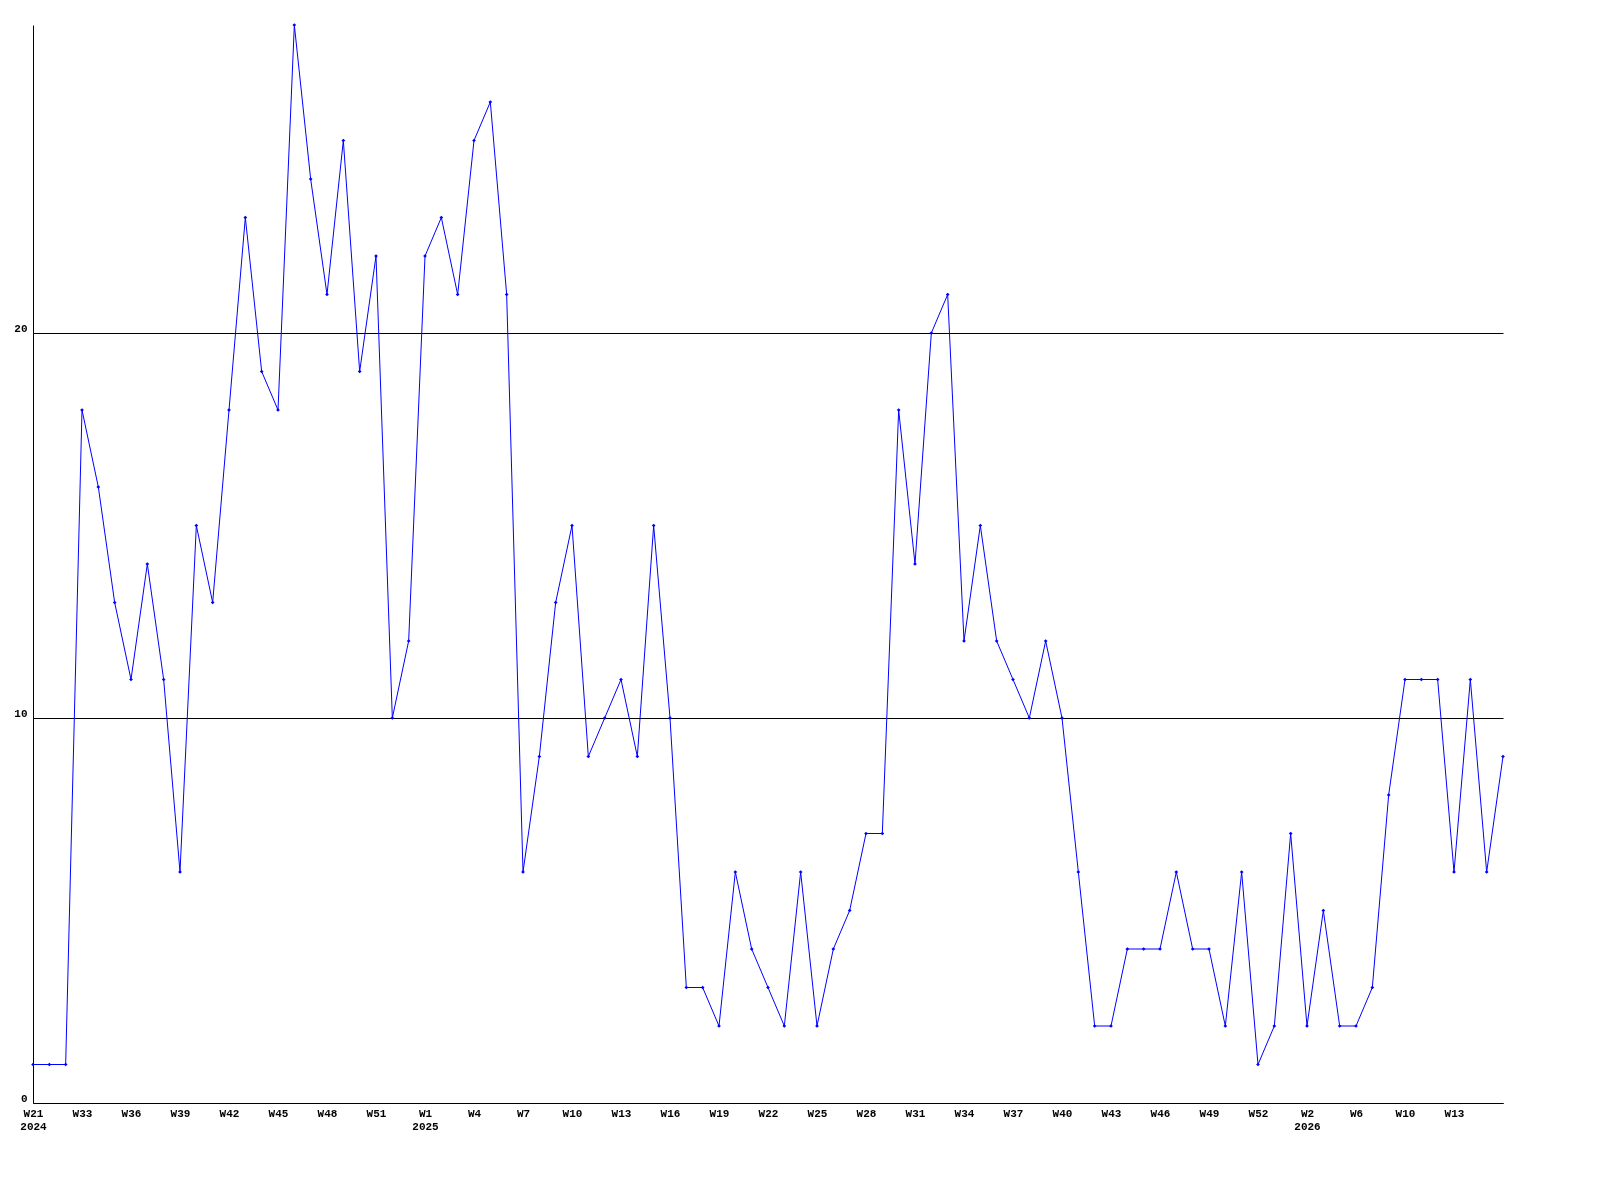 This screenshot has width=1600, height=1200. Describe the element at coordinates (474, 1113) in the screenshot. I see `x-tick-label: W4` at that location.